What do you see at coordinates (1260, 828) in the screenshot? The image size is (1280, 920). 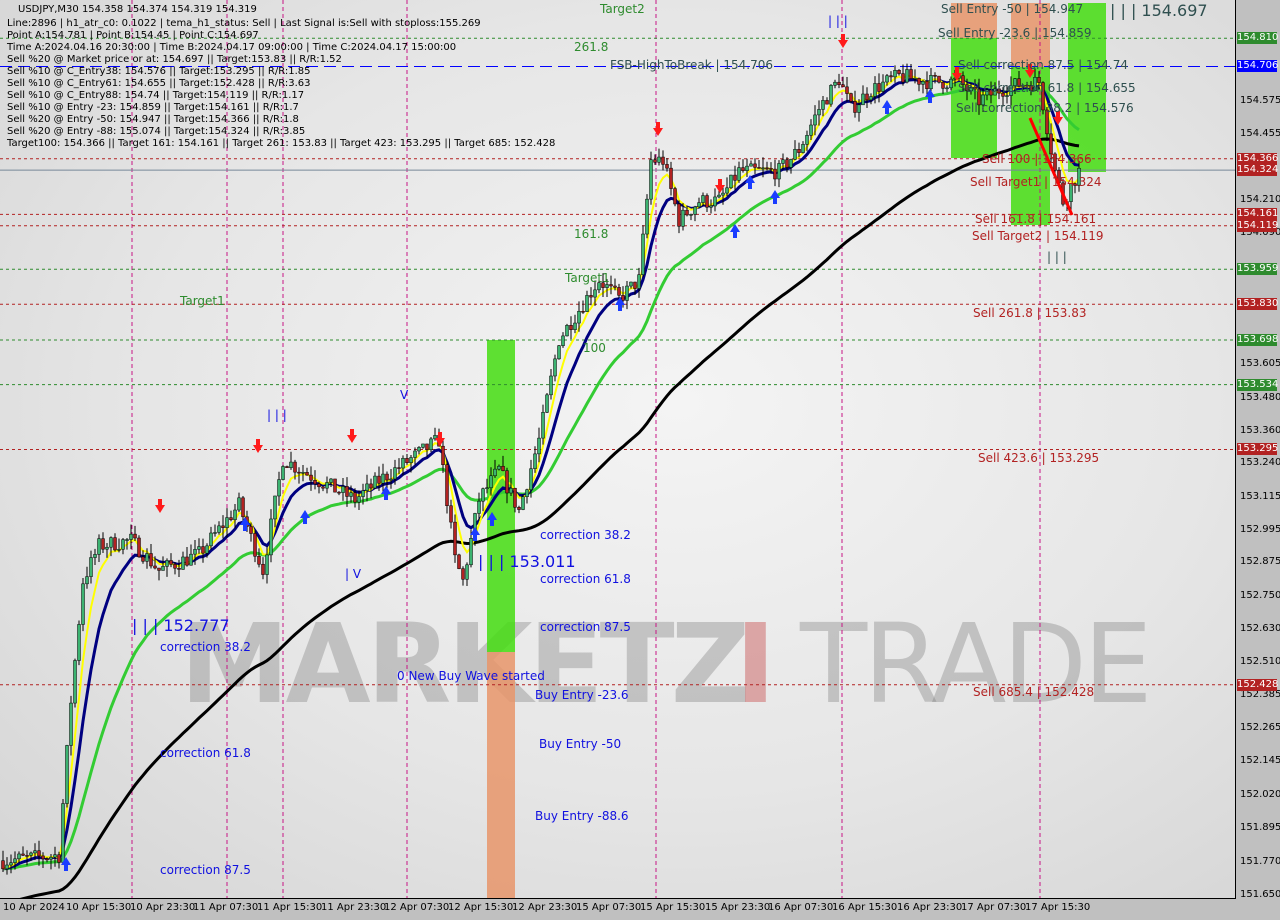 I see `y-tick-label: 151.895` at bounding box center [1260, 828].